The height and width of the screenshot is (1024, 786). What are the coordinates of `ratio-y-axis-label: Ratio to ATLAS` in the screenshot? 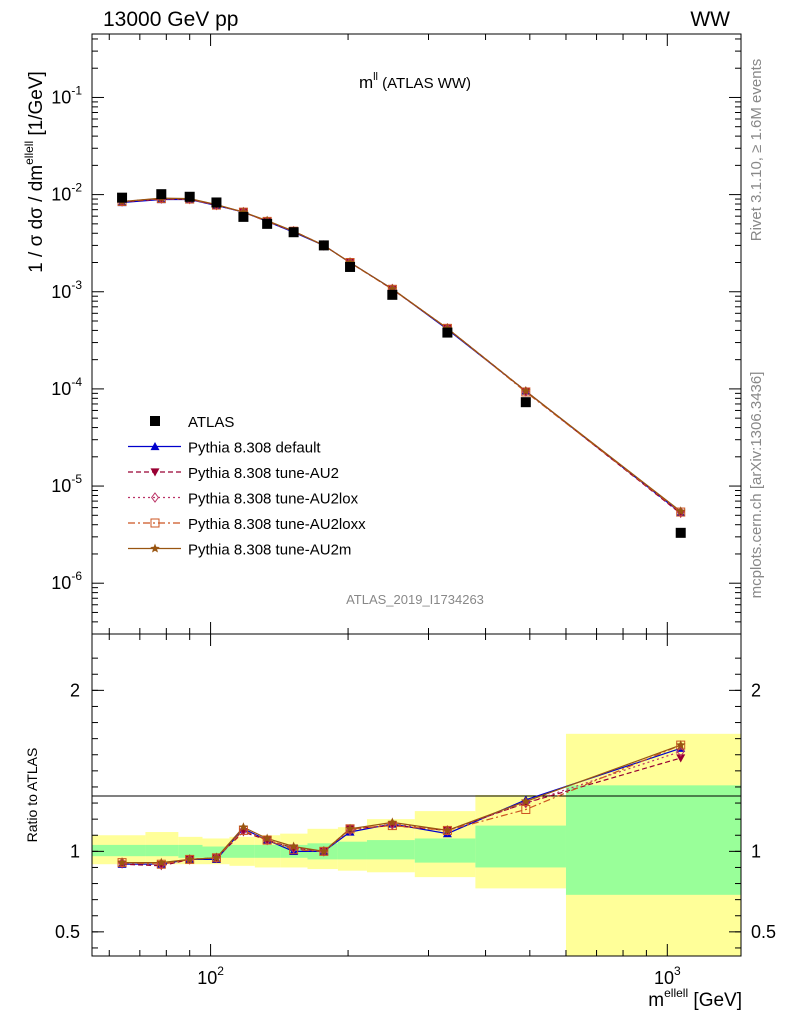 It's located at (32, 795).